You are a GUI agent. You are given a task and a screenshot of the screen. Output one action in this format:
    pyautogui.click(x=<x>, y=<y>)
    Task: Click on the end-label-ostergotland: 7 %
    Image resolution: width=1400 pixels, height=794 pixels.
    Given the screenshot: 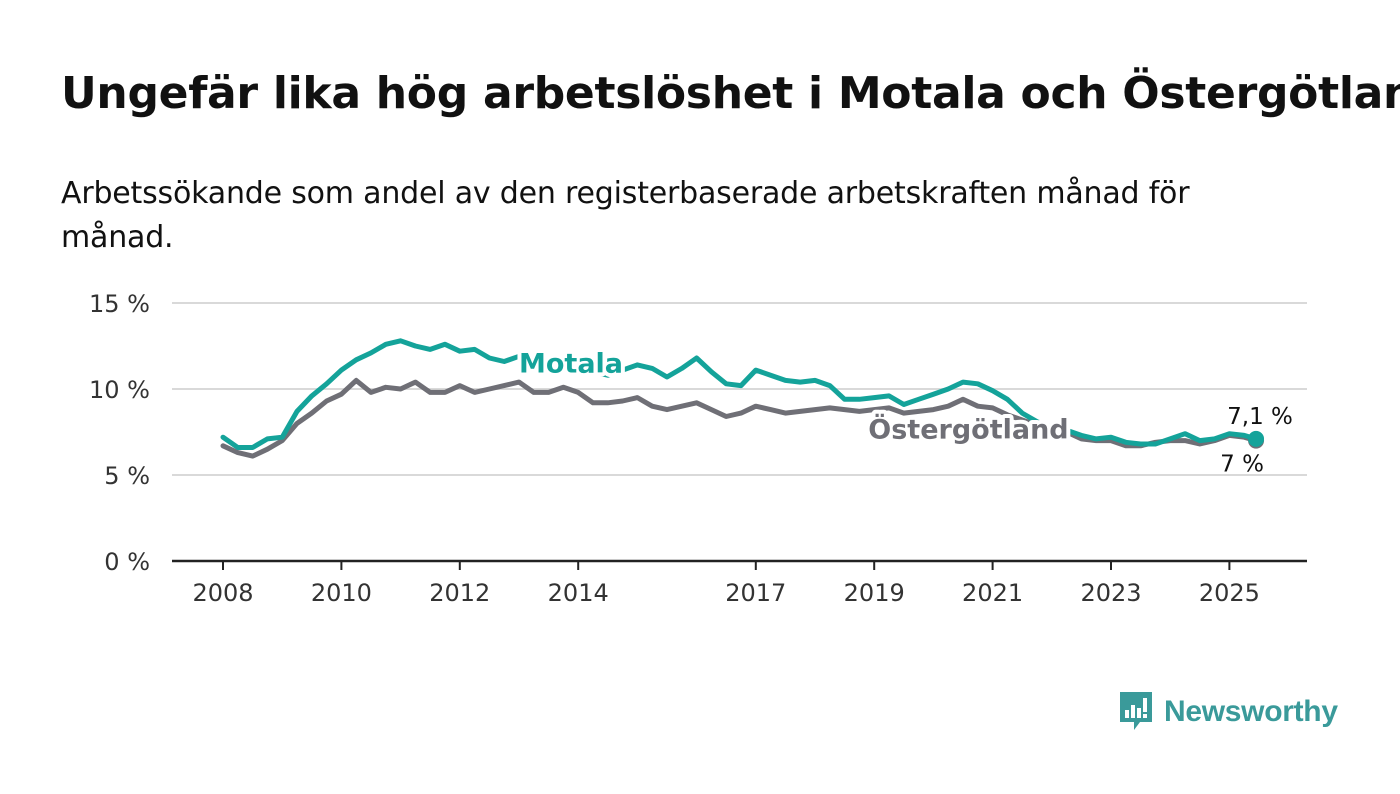 What is the action you would take?
    pyautogui.click(x=1242, y=465)
    